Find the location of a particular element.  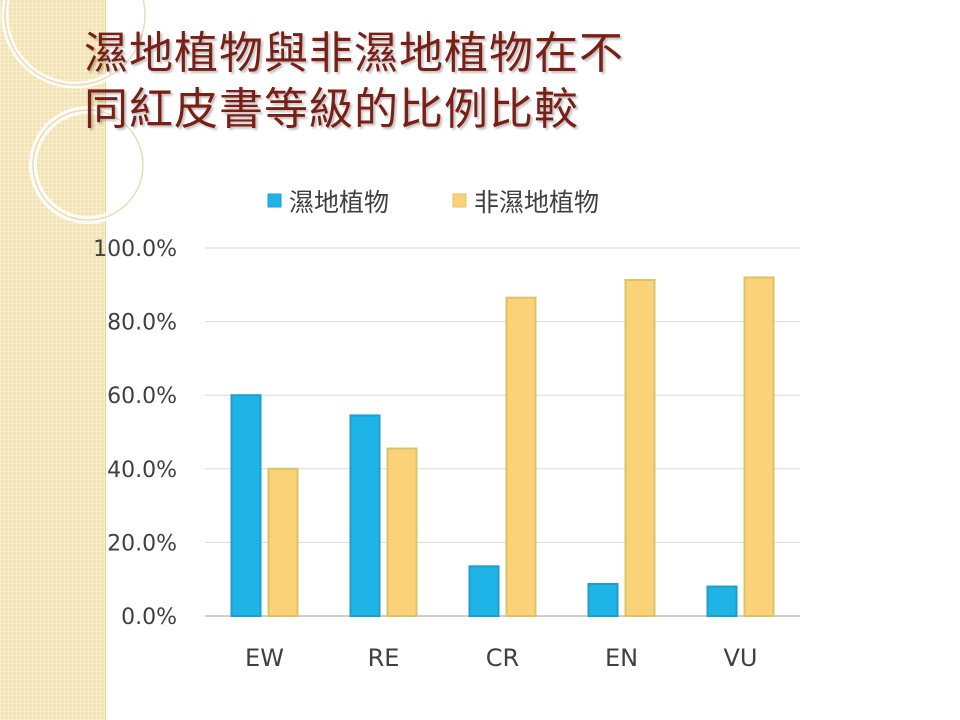

slide-title: 濕地植物與非濕地植物在不 同紅皮書等級的比例比較 is located at coordinates (494, 82).